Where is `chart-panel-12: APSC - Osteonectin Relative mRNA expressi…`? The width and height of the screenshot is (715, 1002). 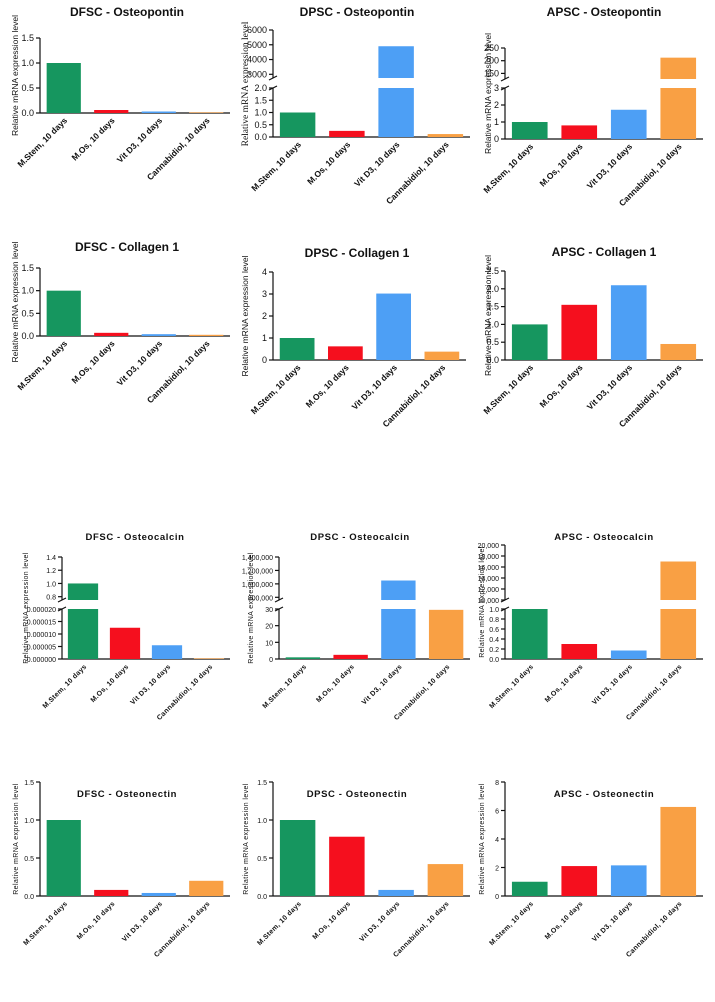
chart-panel-12: APSC - Osteonectin Relative mRNA expressi… is located at coordinates (591, 869).